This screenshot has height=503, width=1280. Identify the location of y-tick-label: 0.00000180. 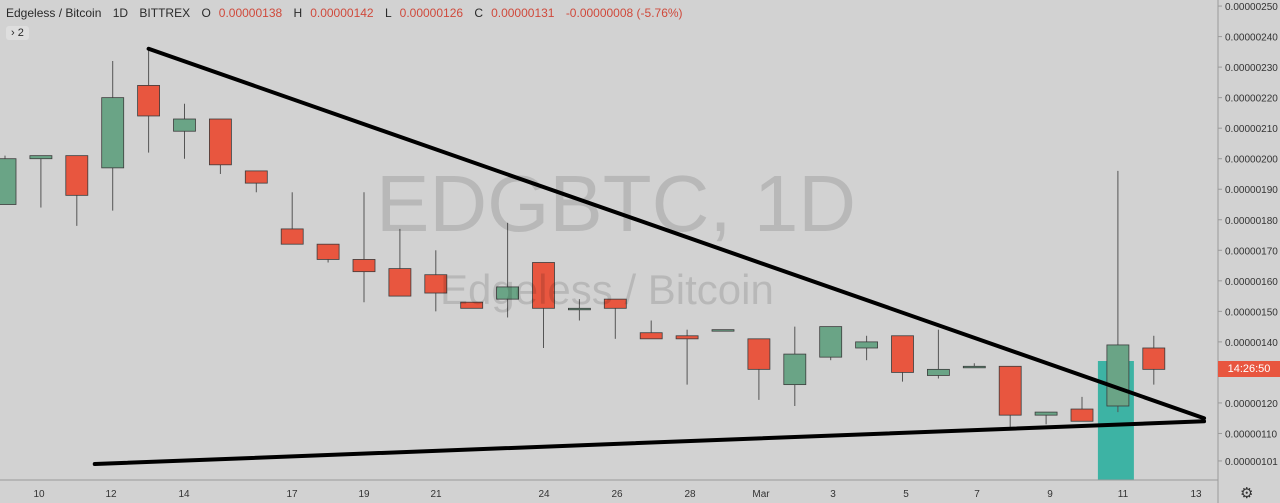
(1251, 221).